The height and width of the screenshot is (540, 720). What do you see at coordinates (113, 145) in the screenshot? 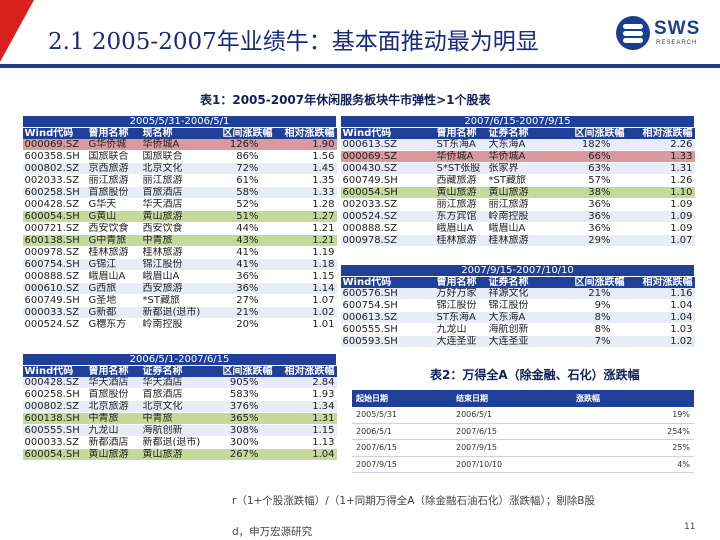
I see `cell-old-name: G华侨城` at bounding box center [113, 145].